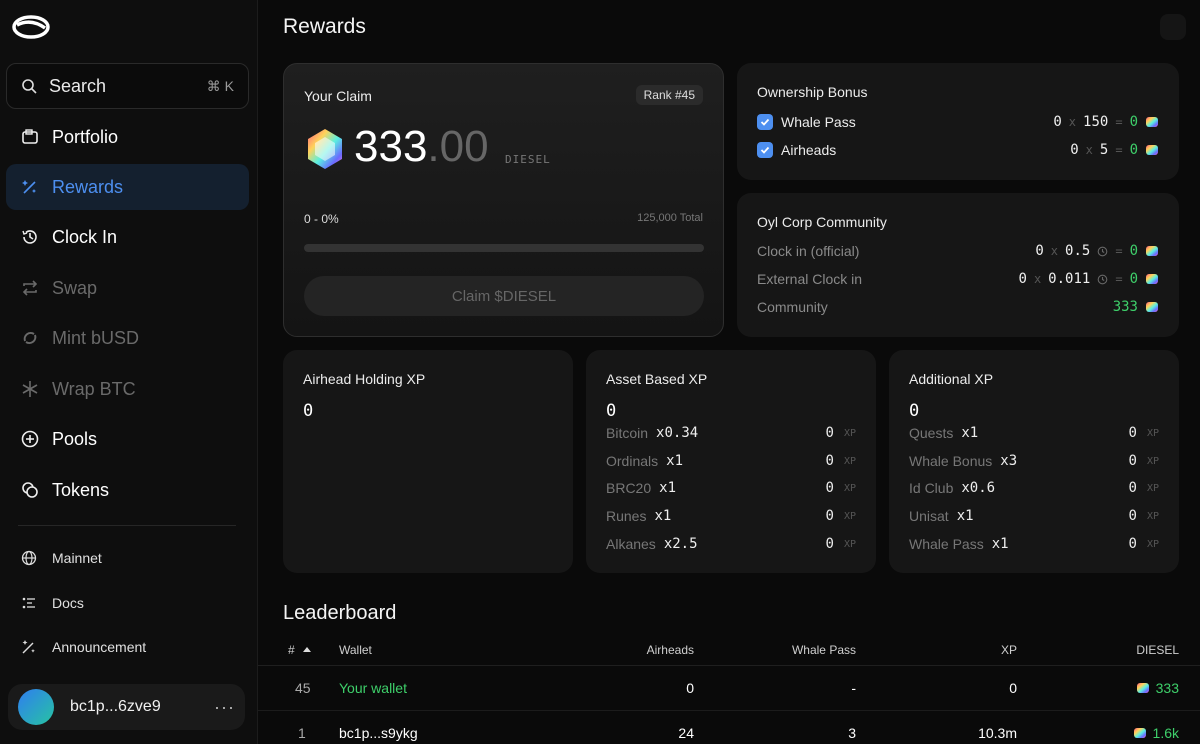 This screenshot has width=1200, height=744. Describe the element at coordinates (31, 27) in the screenshot. I see `oyl-logo-icon` at that location.